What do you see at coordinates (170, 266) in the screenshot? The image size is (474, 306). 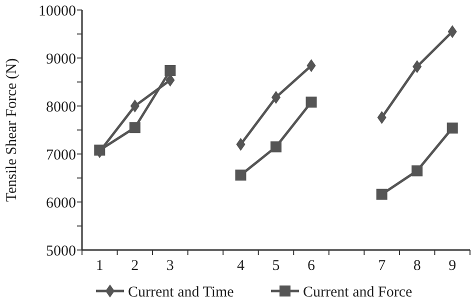 I see `x-tick-label: 3` at bounding box center [170, 266].